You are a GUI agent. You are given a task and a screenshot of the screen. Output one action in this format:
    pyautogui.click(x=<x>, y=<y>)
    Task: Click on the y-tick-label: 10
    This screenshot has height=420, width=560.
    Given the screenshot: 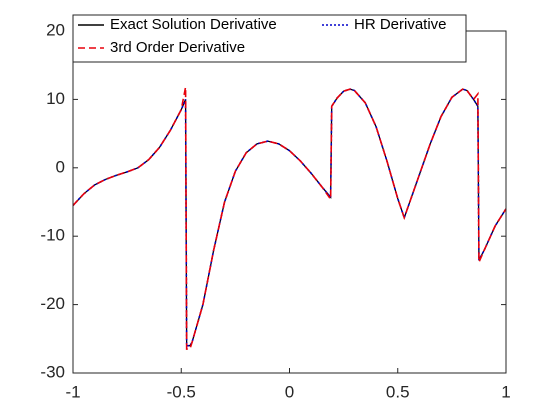 What is the action you would take?
    pyautogui.click(x=55, y=98)
    